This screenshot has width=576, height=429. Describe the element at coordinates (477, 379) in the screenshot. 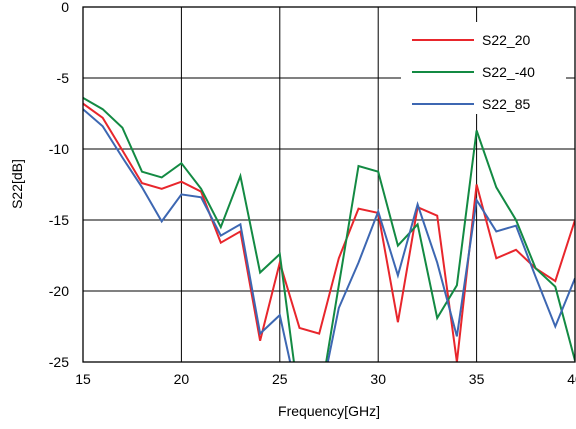

I see `x-tick-label: 35` at that location.